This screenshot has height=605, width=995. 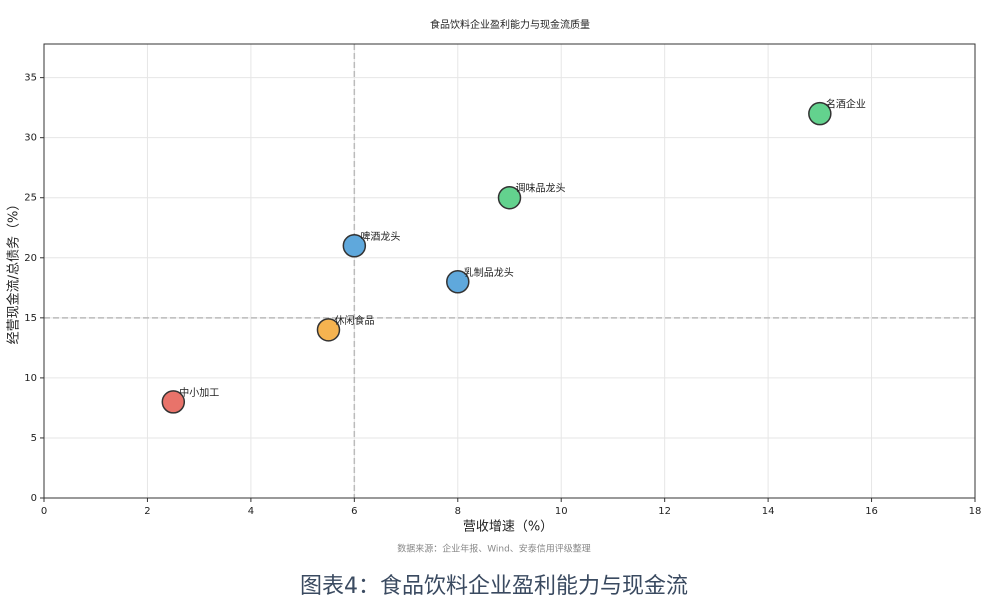 What do you see at coordinates (768, 511) in the screenshot?
I see `x-tick-label: 14` at bounding box center [768, 511].